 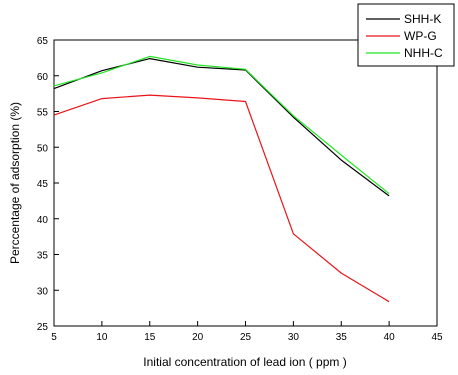 What do you see at coordinates (420, 36) in the screenshot?
I see `legend-label: WP-G` at bounding box center [420, 36].